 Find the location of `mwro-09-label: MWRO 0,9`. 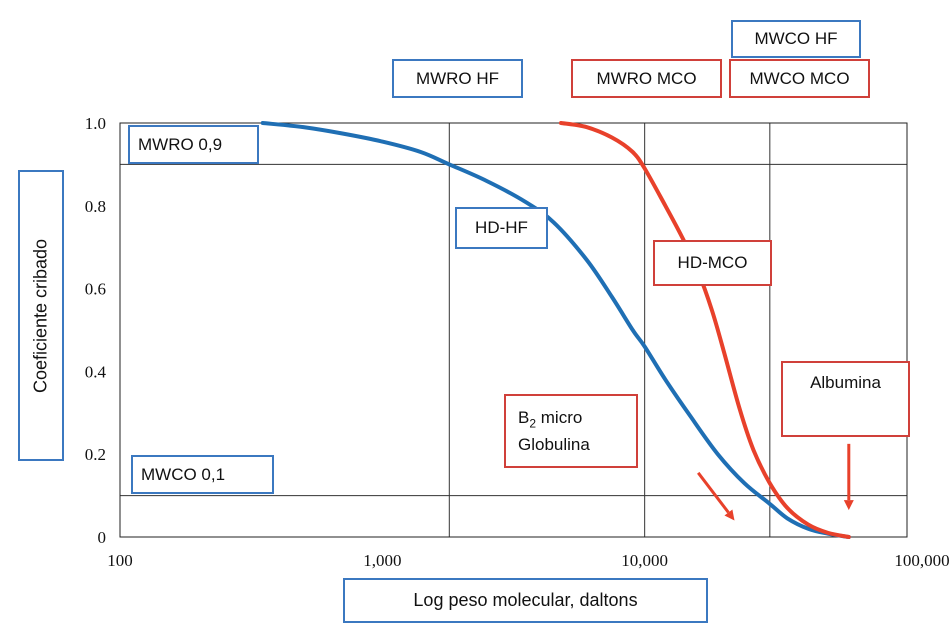

mwro-09-label: MWRO 0,9 is located at coordinates (193, 144).